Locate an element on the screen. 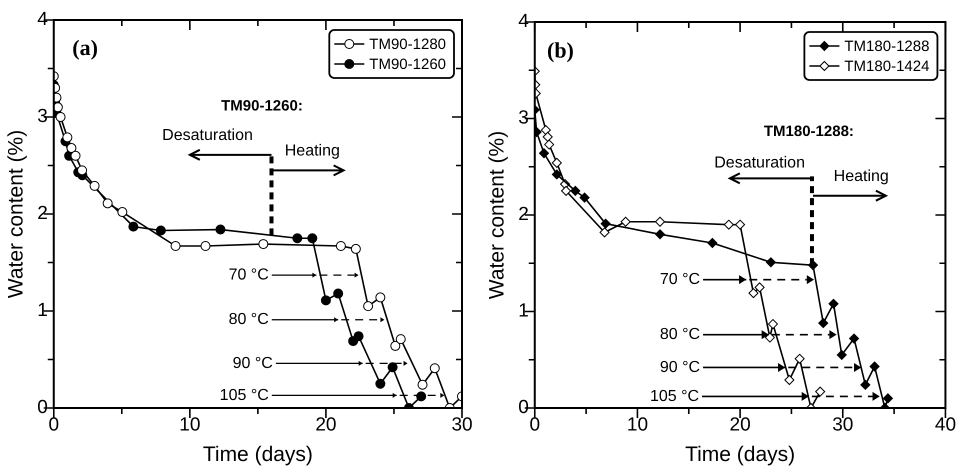 This screenshot has width=962, height=474. annotation: TM90-1260: is located at coordinates (262, 105).